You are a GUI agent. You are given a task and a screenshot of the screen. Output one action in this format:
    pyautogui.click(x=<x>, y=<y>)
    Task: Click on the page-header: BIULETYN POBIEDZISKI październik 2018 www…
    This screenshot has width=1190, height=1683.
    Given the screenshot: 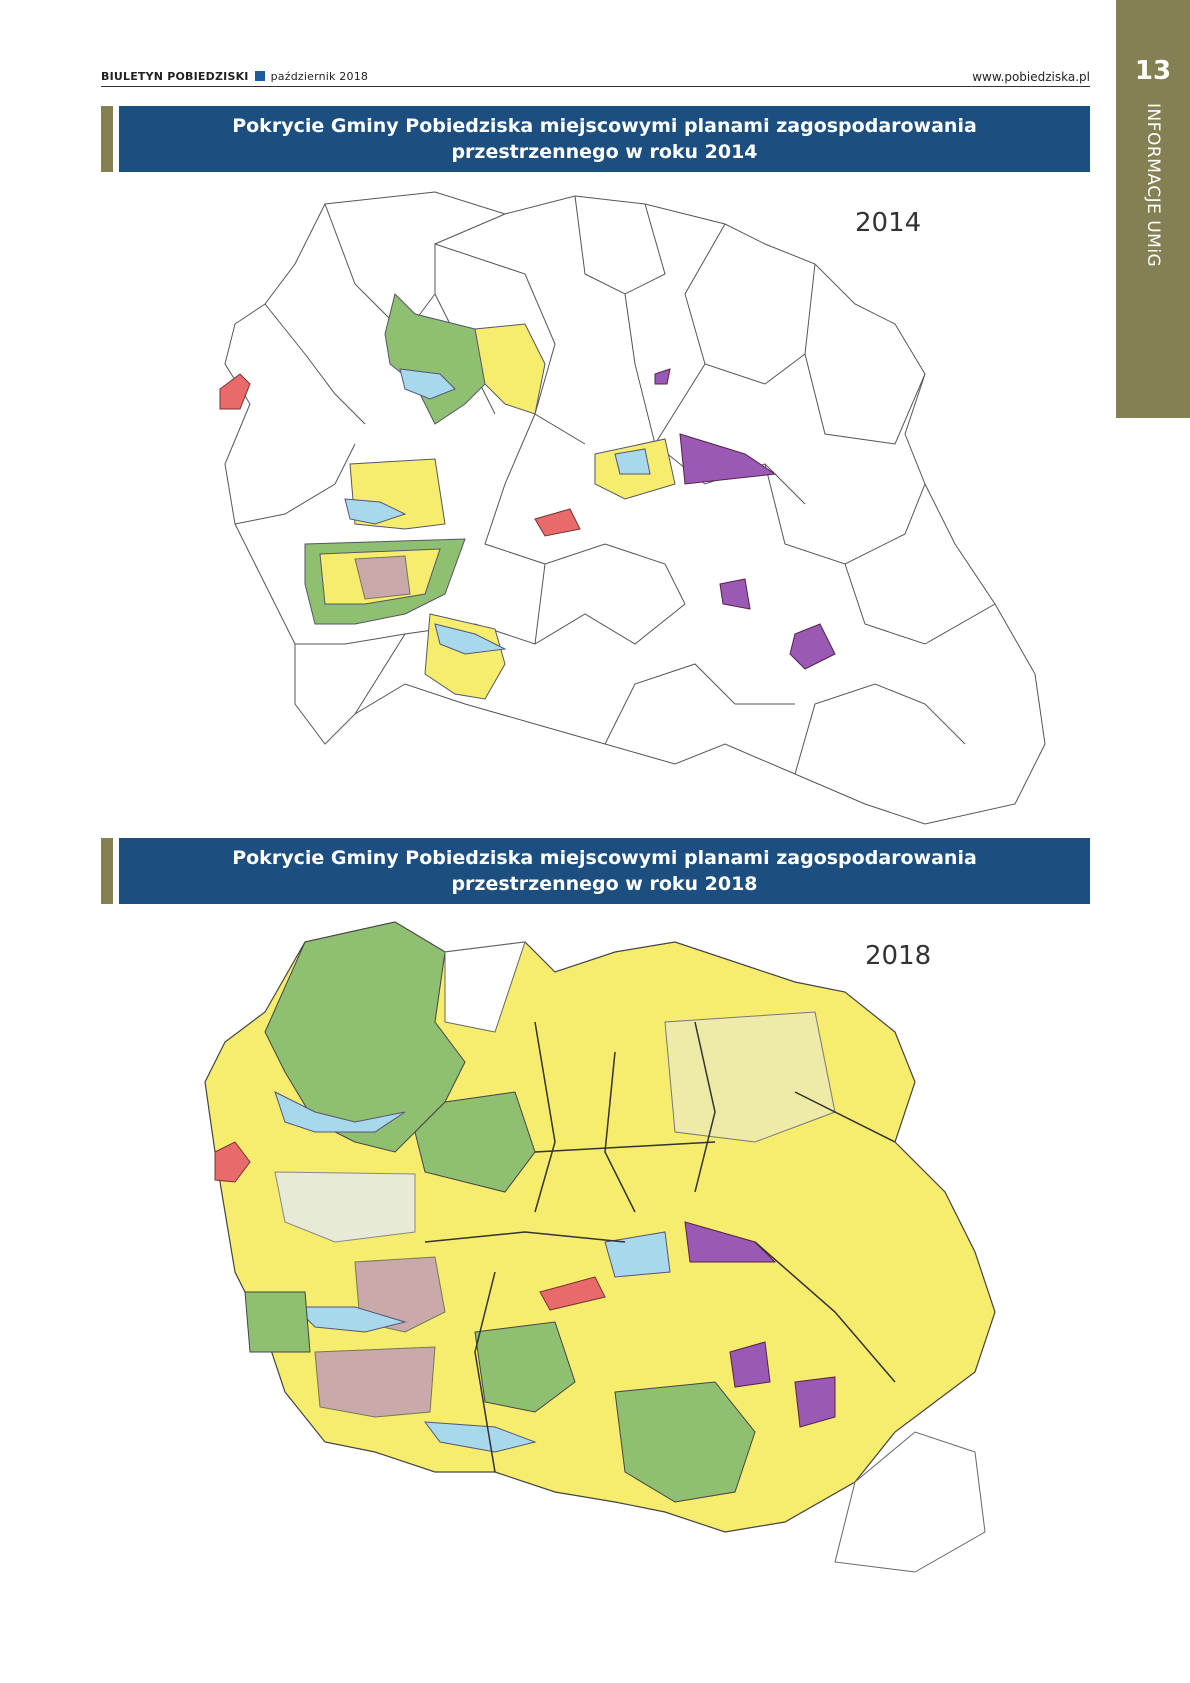 What is the action you would take?
    pyautogui.click(x=595, y=75)
    